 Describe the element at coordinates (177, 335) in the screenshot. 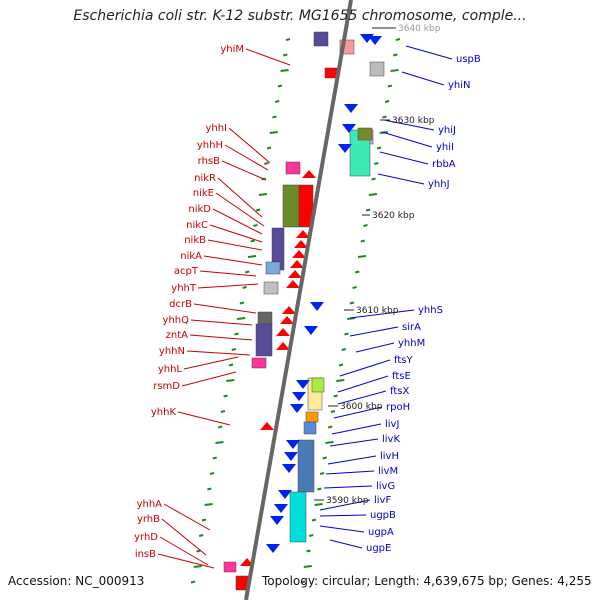

I see `left-gene-label: zntA` at that location.